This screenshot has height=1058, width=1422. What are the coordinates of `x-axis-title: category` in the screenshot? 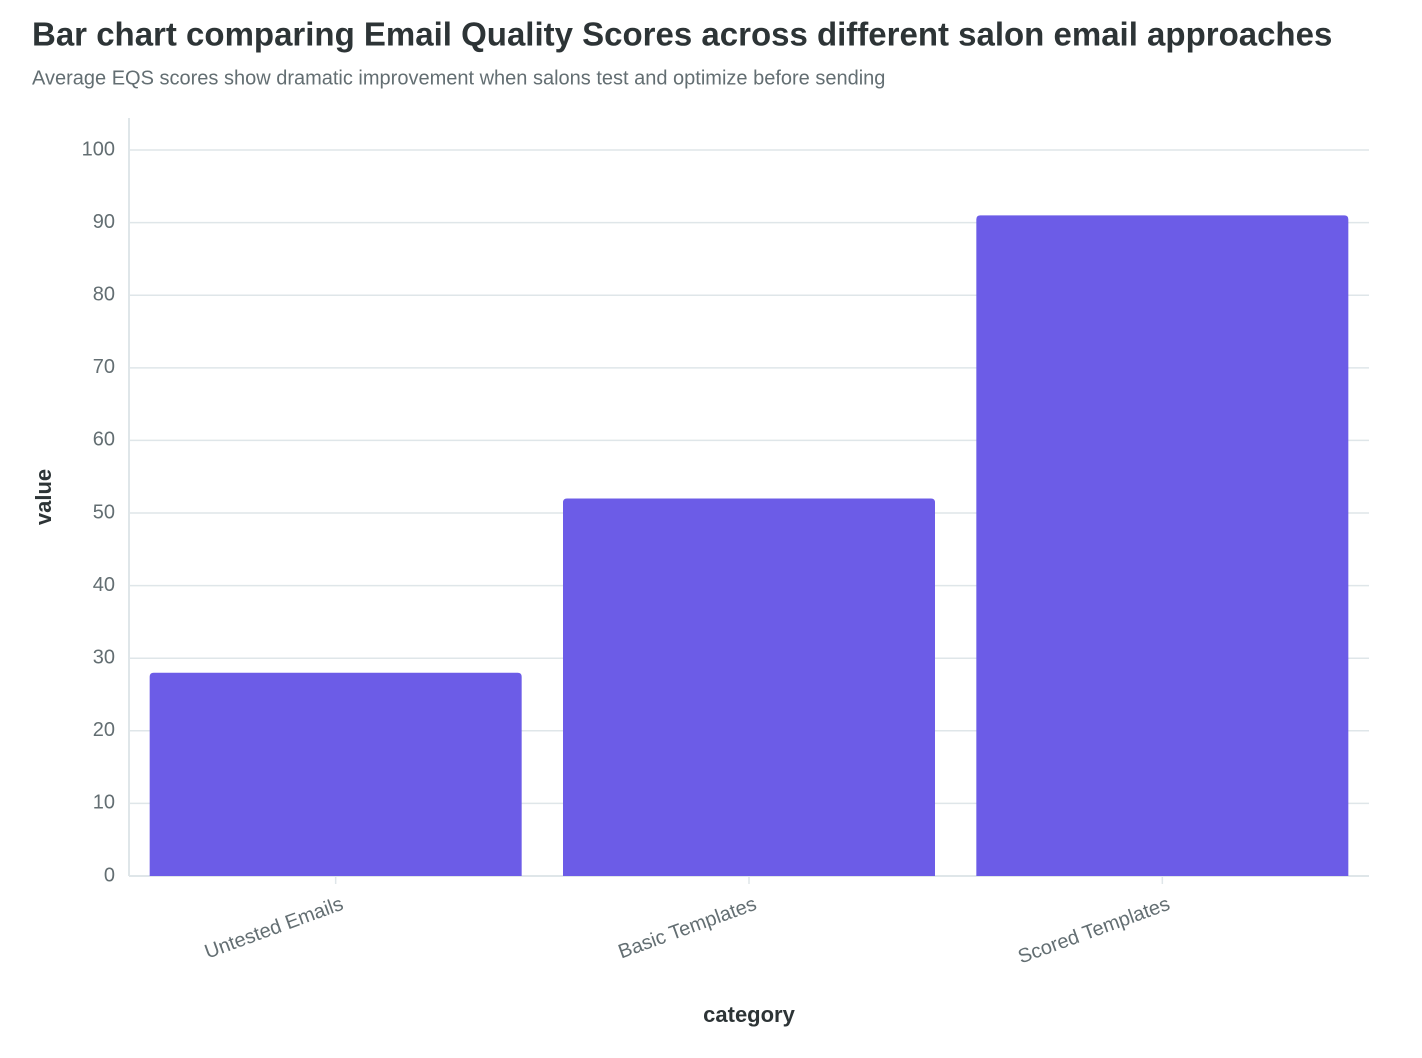 It's located at (749, 1014).